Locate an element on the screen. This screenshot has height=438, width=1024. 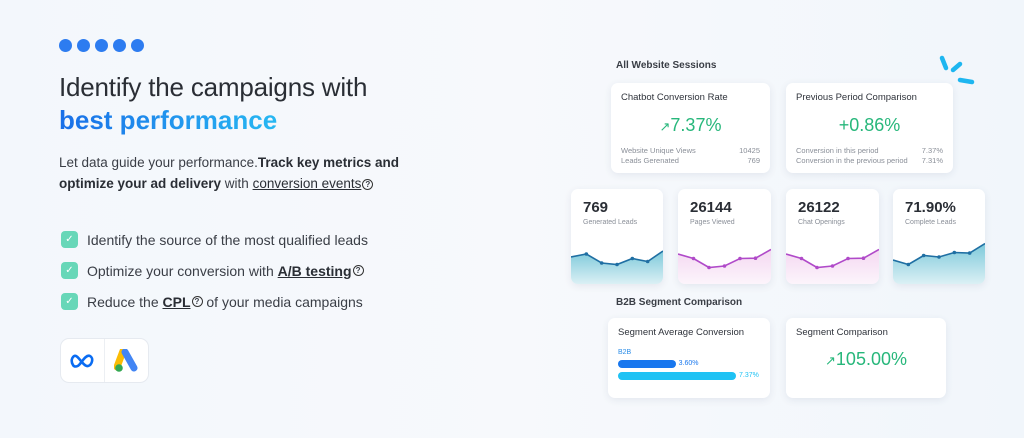
card-value: +0.86% is located at coordinates (869, 125).